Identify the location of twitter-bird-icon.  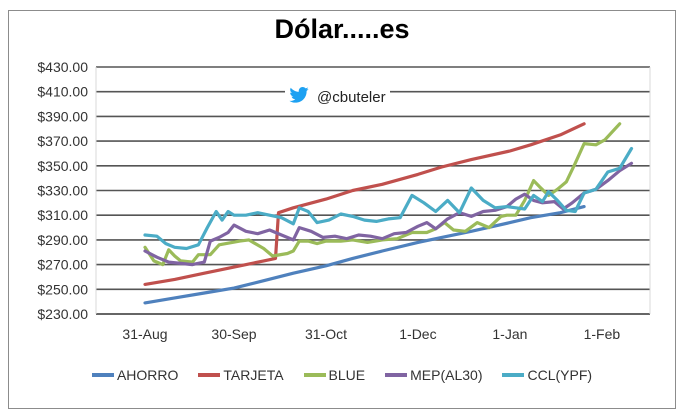
(299, 97).